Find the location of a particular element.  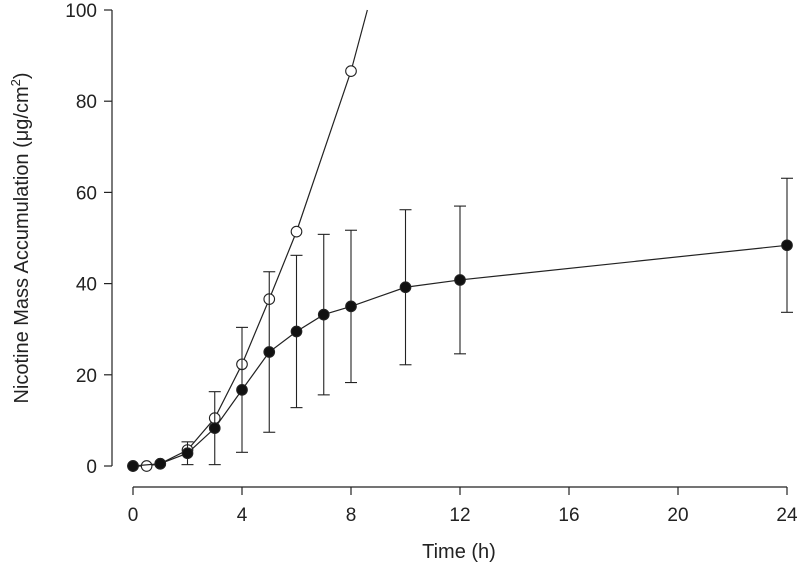

y-axis-title-close: ) is located at coordinates (22, 75).